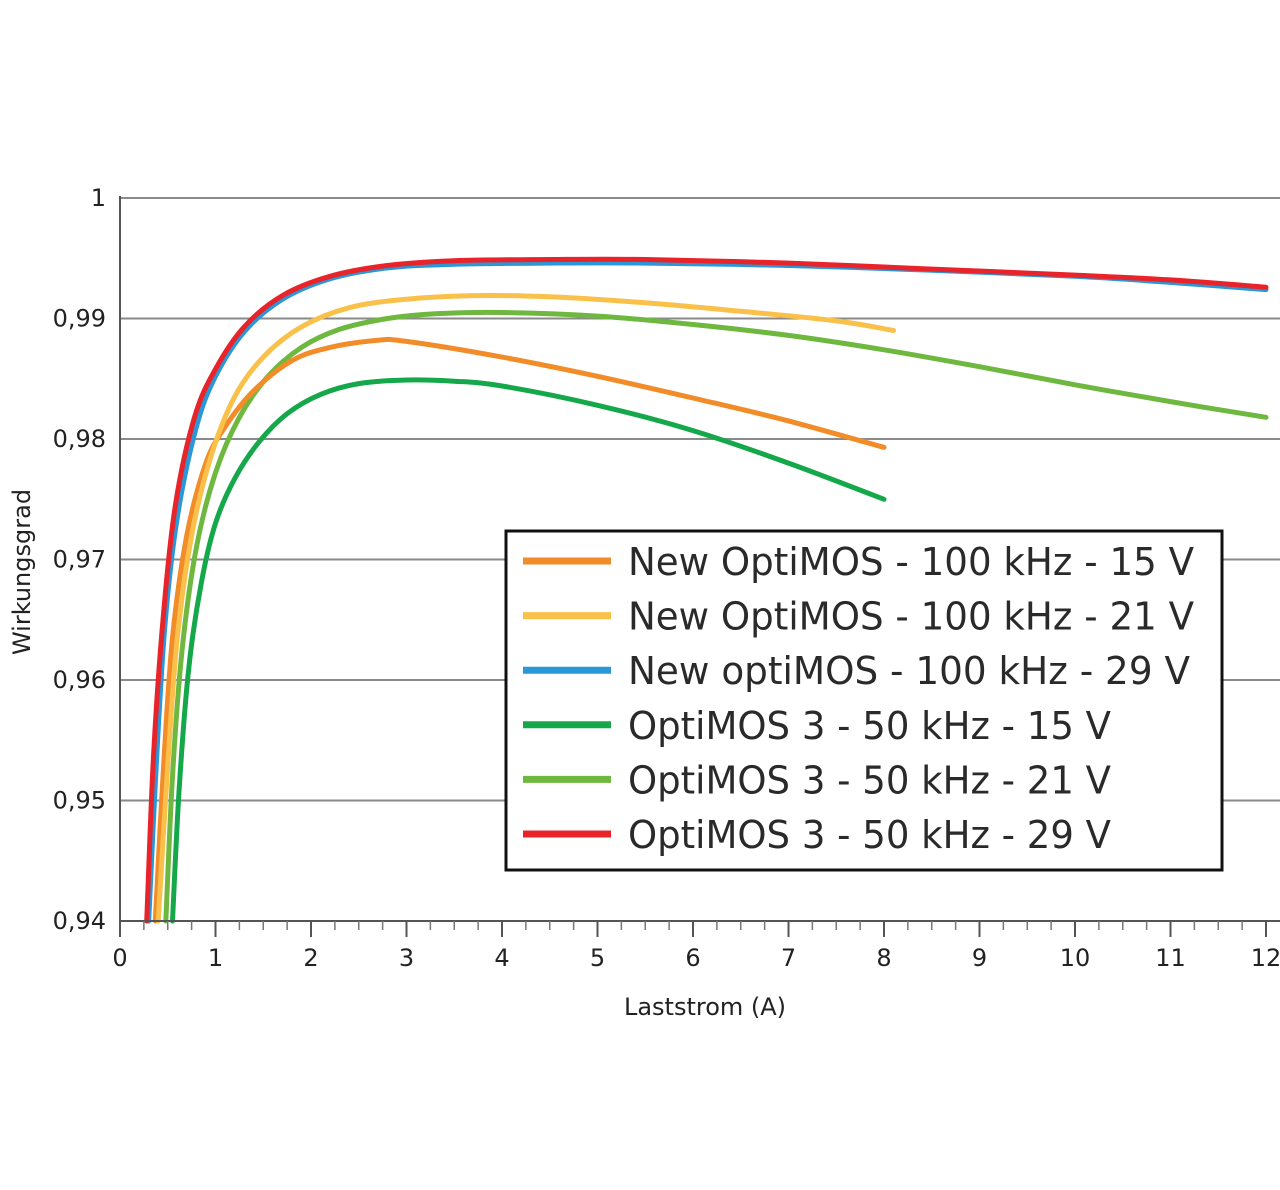  What do you see at coordinates (98, 198) in the screenshot?
I see `y-tick-label: 1` at bounding box center [98, 198].